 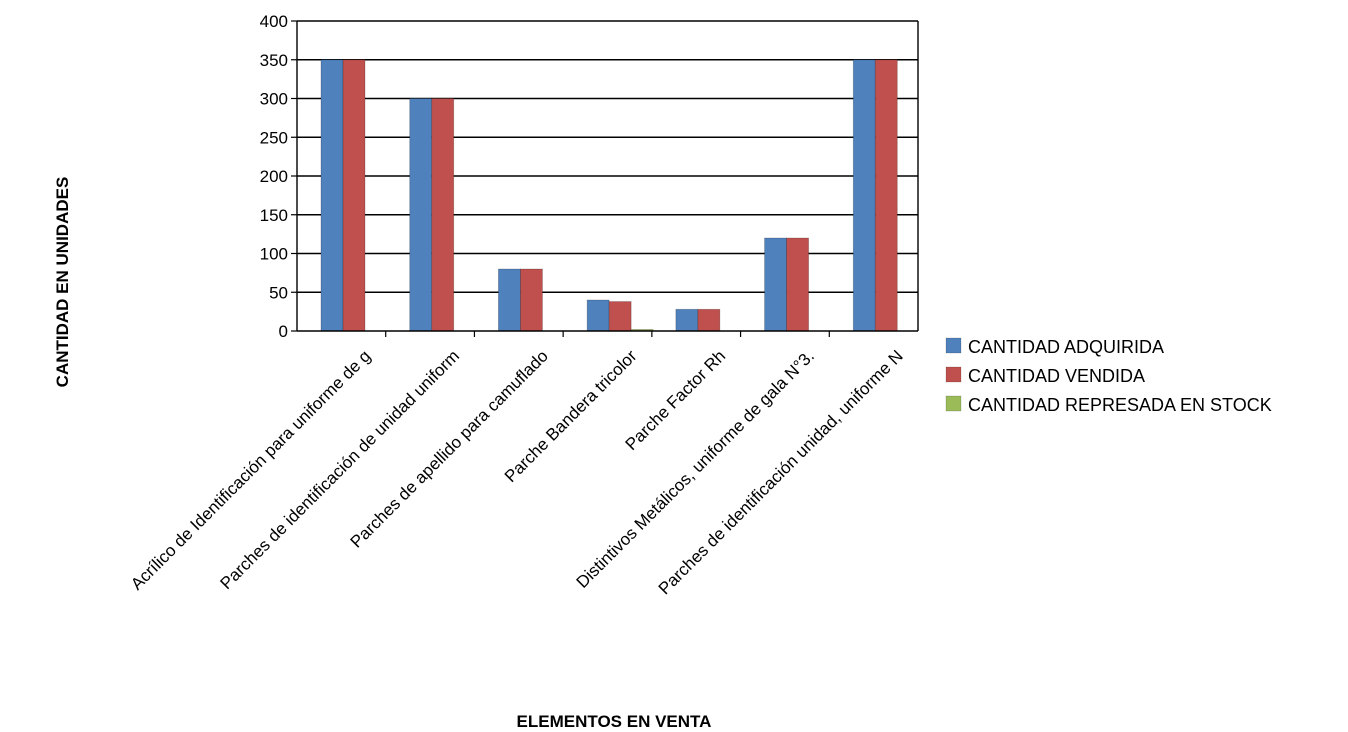 I want to click on x-tick-label: Parches de apellido para camuflado, so click(x=449, y=448).